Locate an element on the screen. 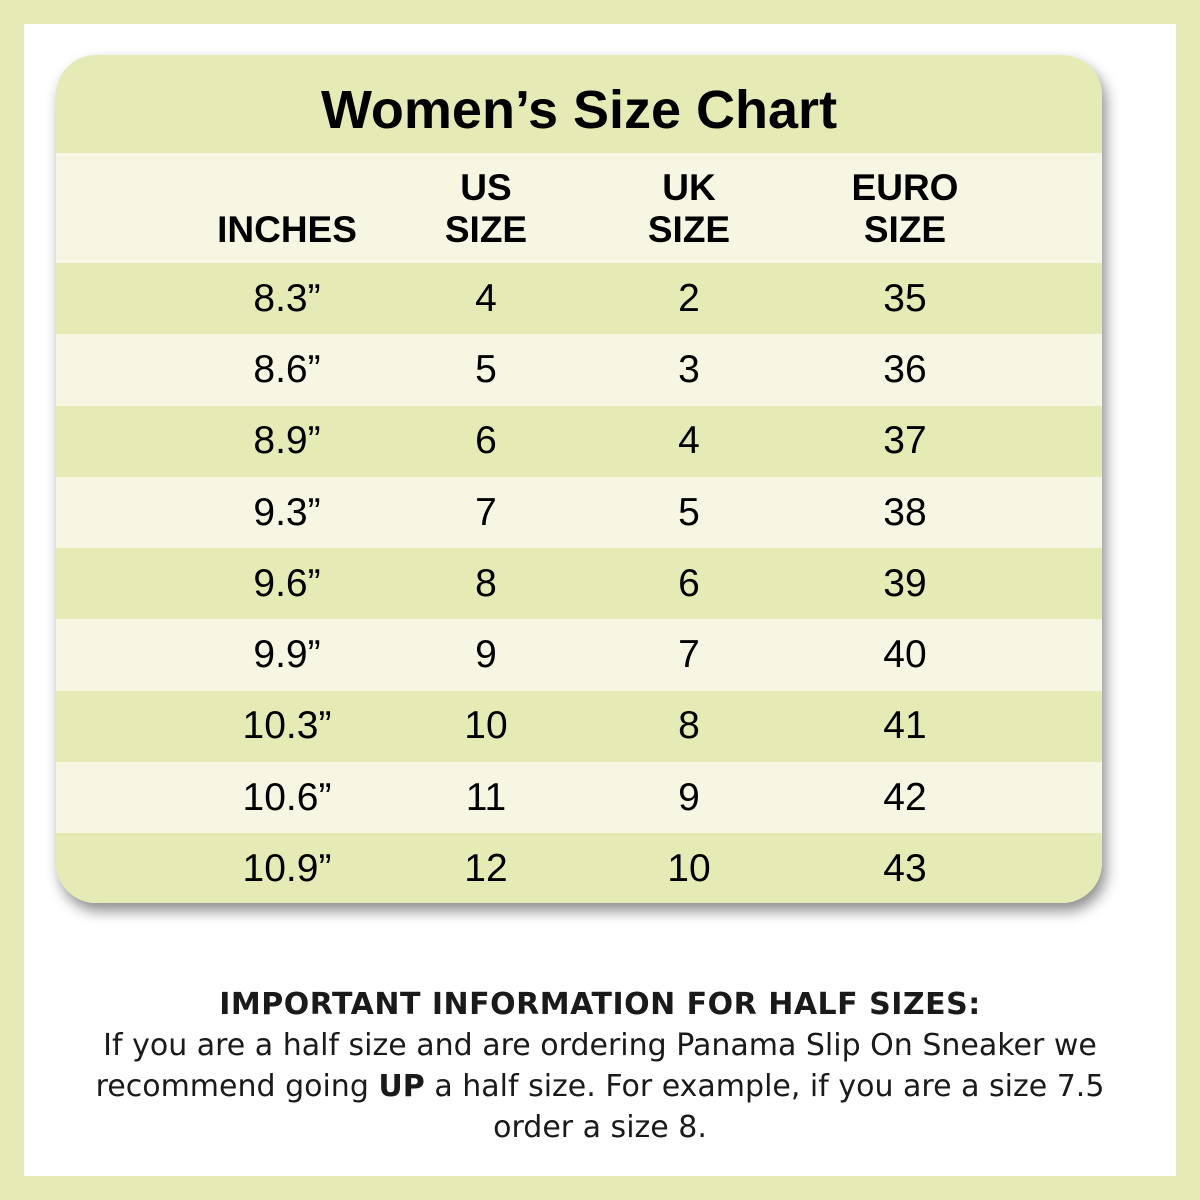 The image size is (1200, 1200). cell-uk-size: 4 is located at coordinates (689, 441).